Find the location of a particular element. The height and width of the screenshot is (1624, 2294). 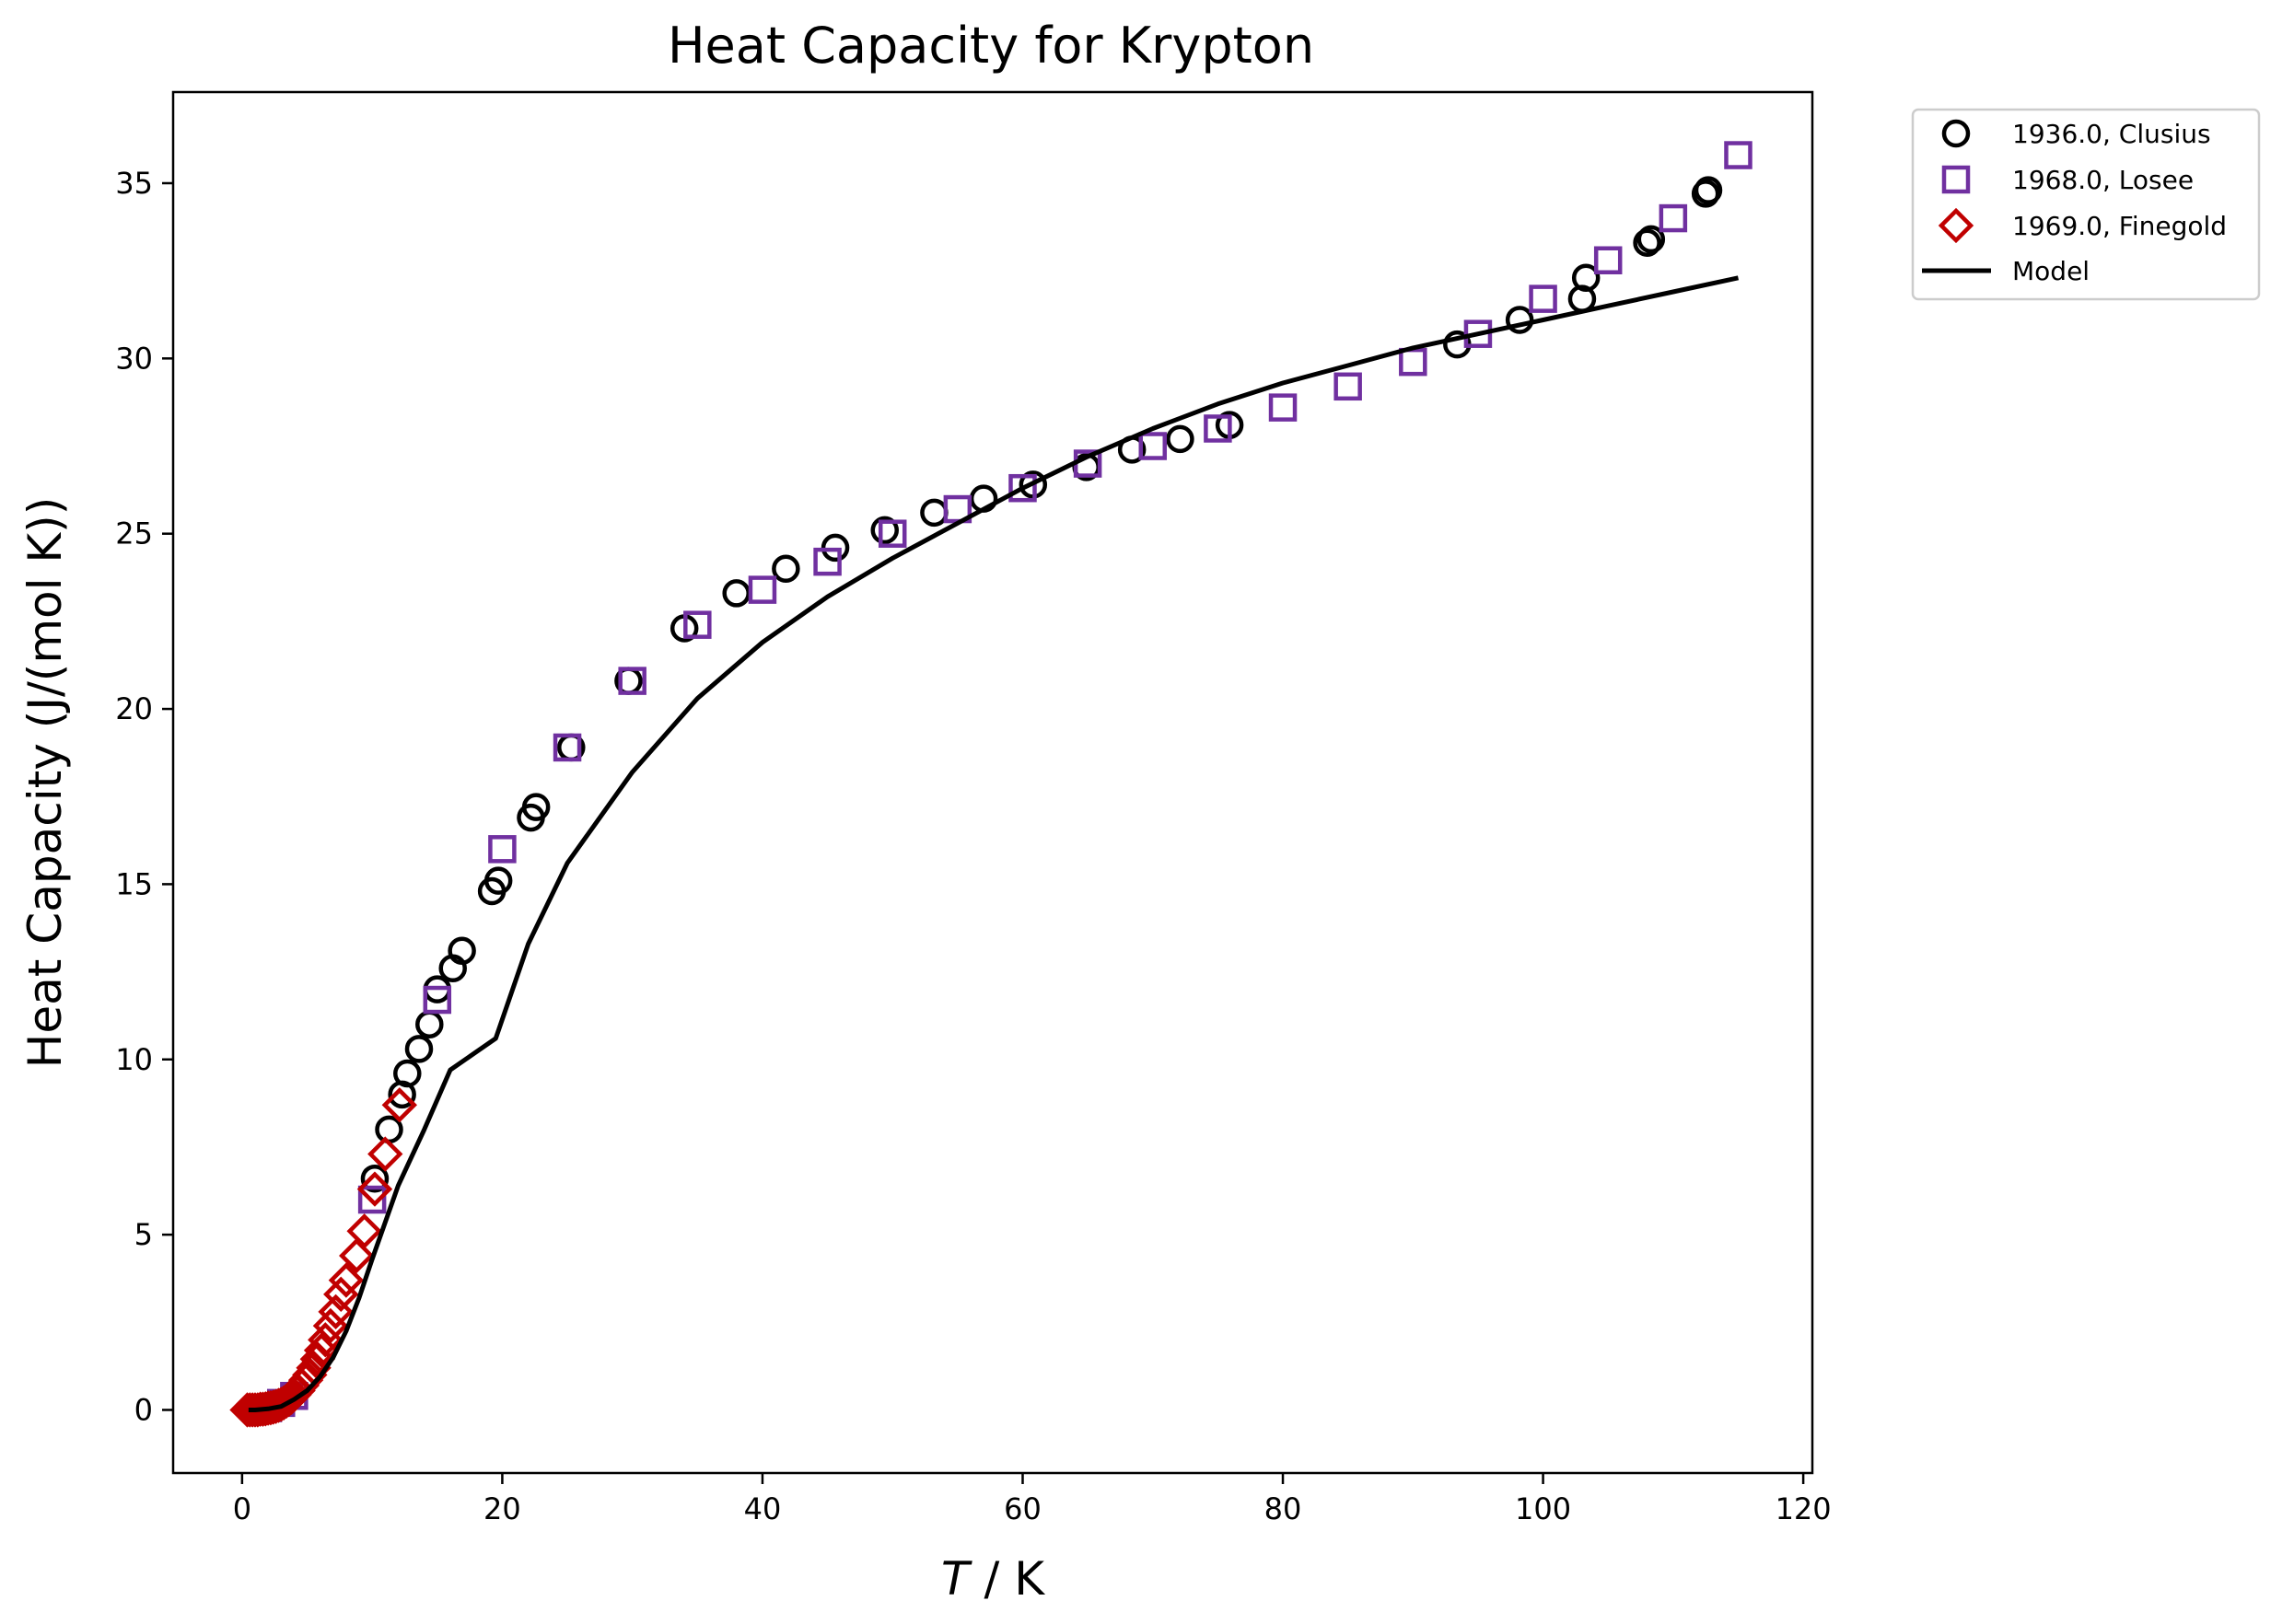

y-axis-label: Heat Capacity (J/(mol K)) is located at coordinates (45, 782).